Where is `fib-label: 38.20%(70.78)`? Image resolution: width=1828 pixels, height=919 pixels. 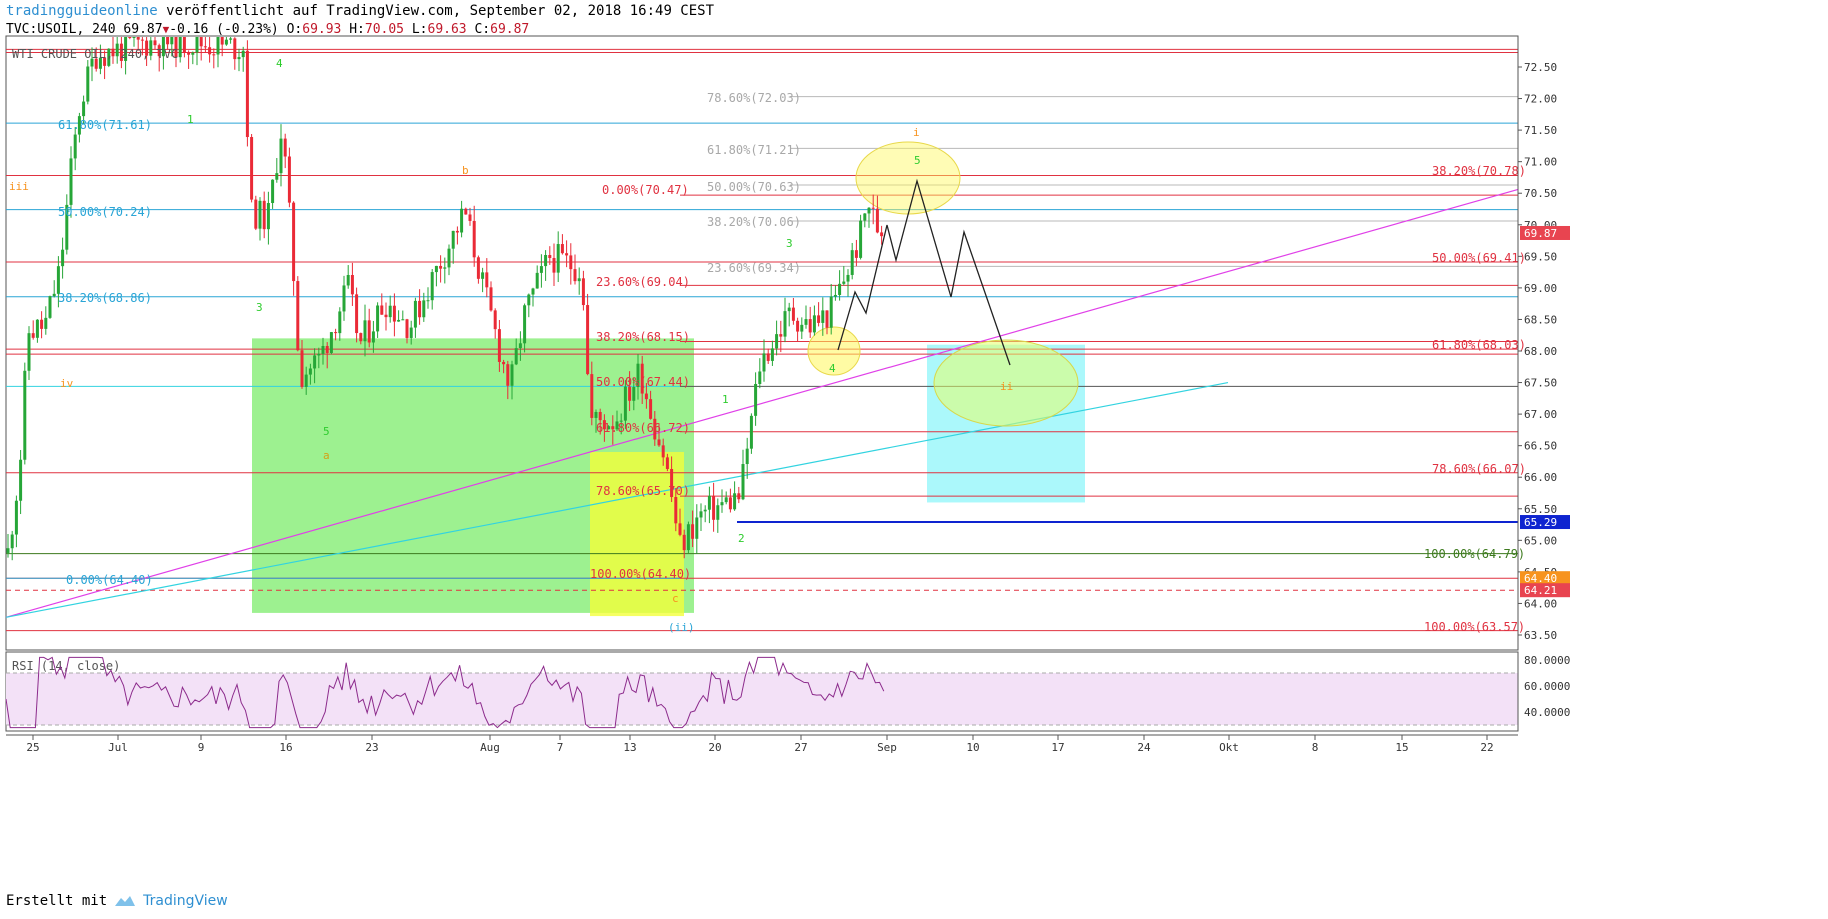 fib-label: 38.20%(70.78) is located at coordinates (1479, 171).